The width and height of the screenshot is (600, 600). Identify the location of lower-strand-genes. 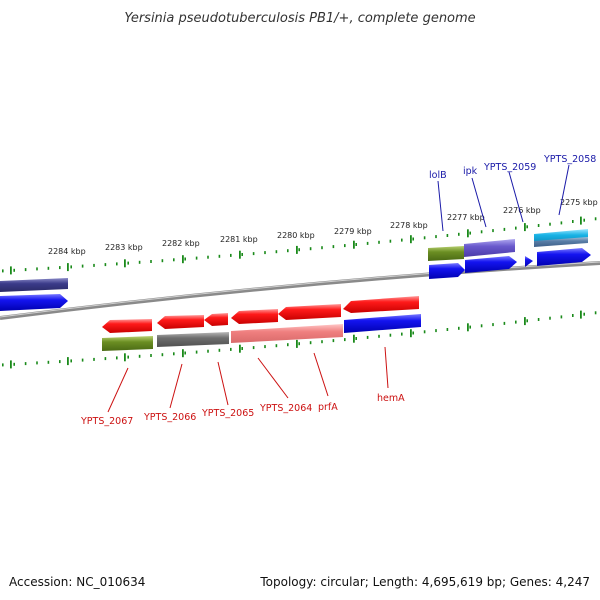
(261, 323).